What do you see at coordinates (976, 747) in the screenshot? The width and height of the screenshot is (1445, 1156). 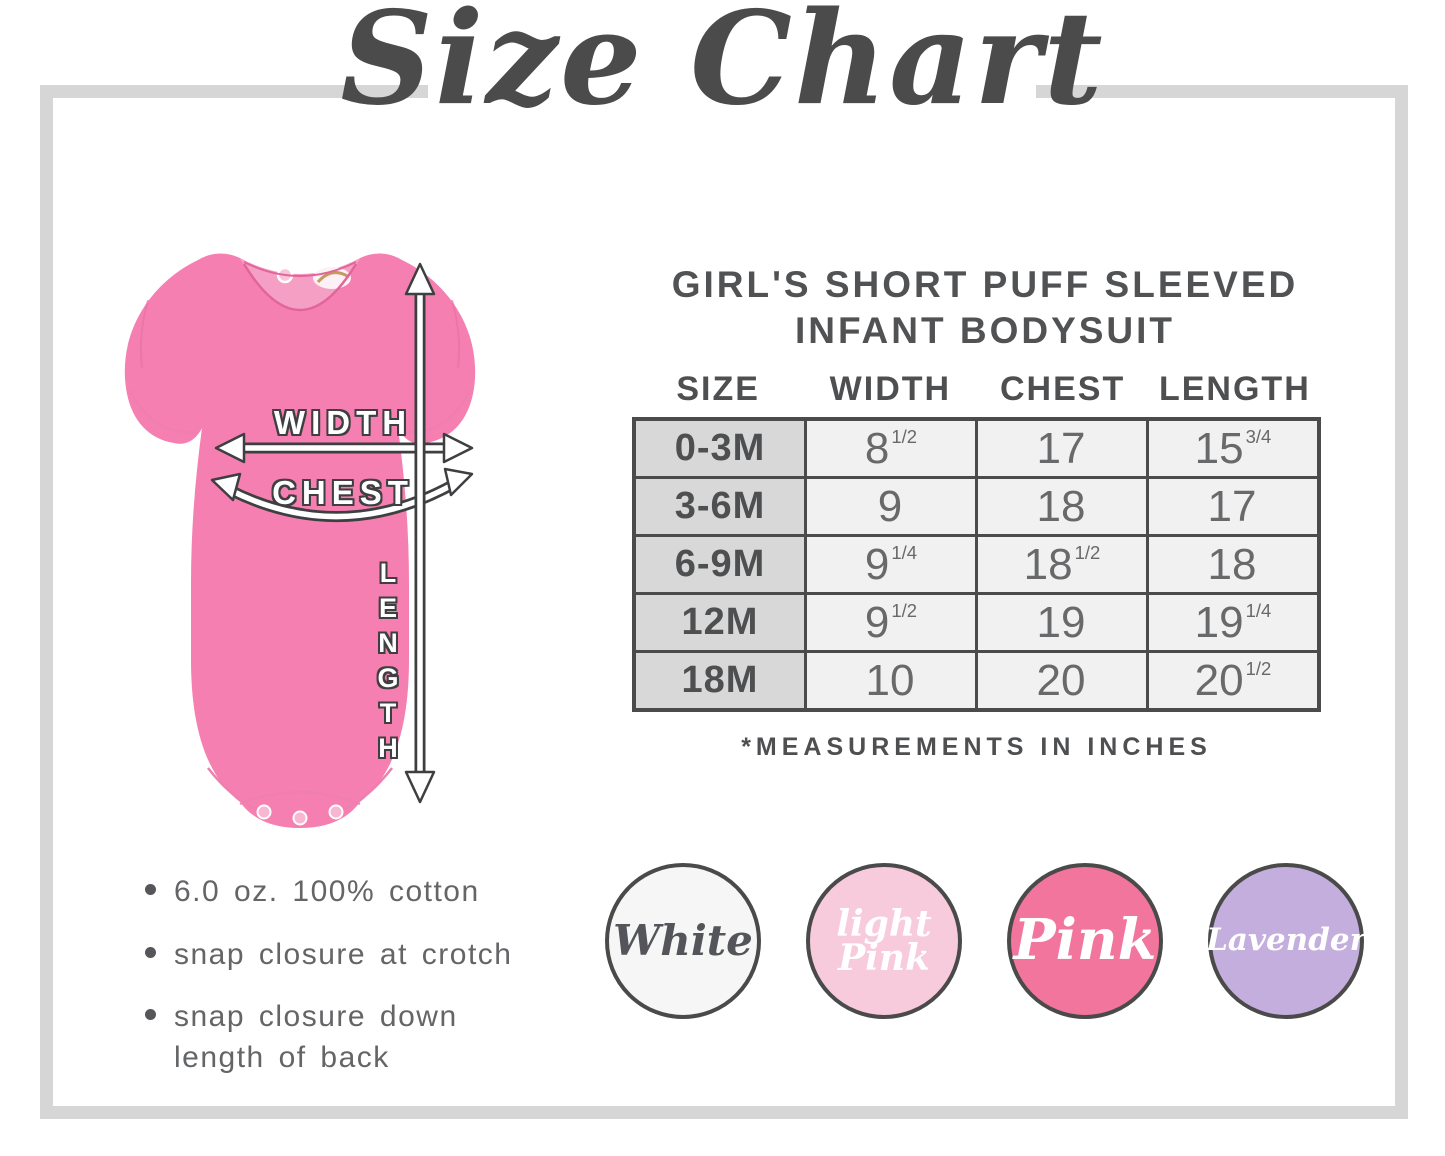 I see `measurement-note: *MEASUREMENTS IN INCHES` at bounding box center [976, 747].